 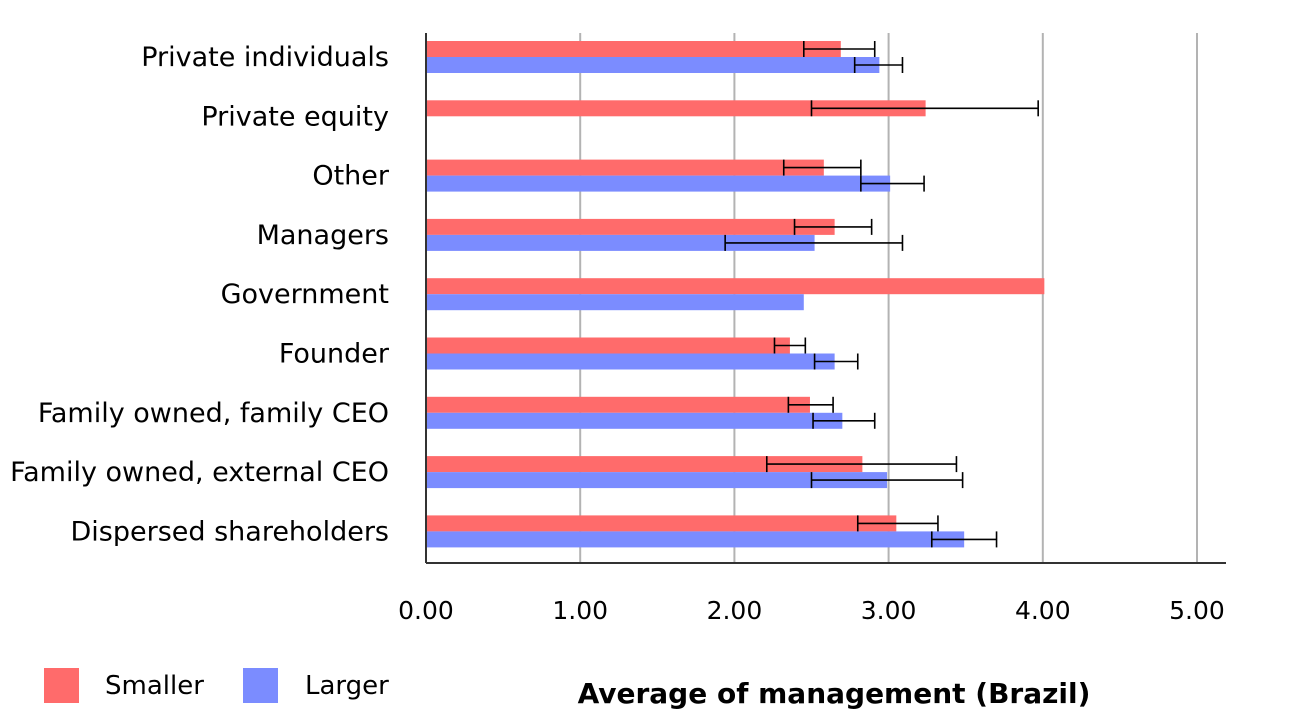 What do you see at coordinates (216, 685) in the screenshot?
I see `legend: Smaller Larger` at bounding box center [216, 685].